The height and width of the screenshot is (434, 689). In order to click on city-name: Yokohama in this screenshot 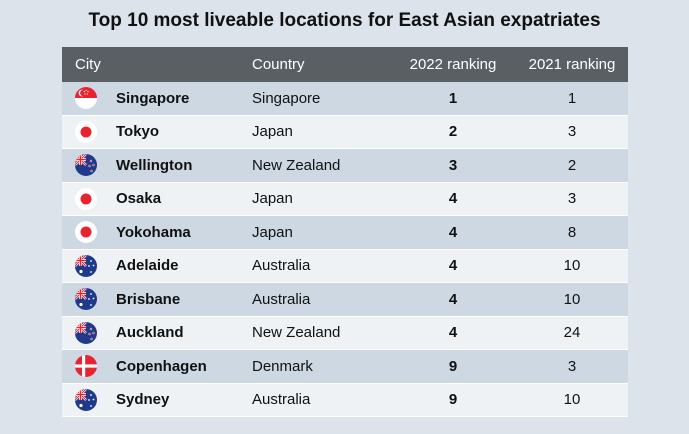, I will do `click(153, 232)`.